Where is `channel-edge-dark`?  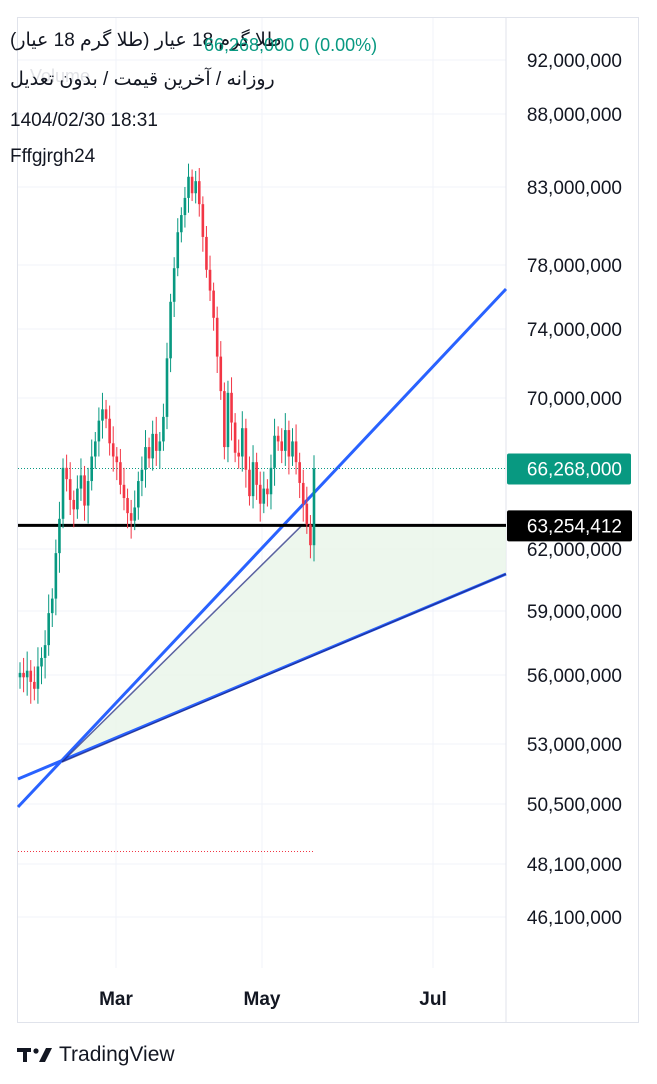 channel-edge-dark is located at coordinates (182, 643).